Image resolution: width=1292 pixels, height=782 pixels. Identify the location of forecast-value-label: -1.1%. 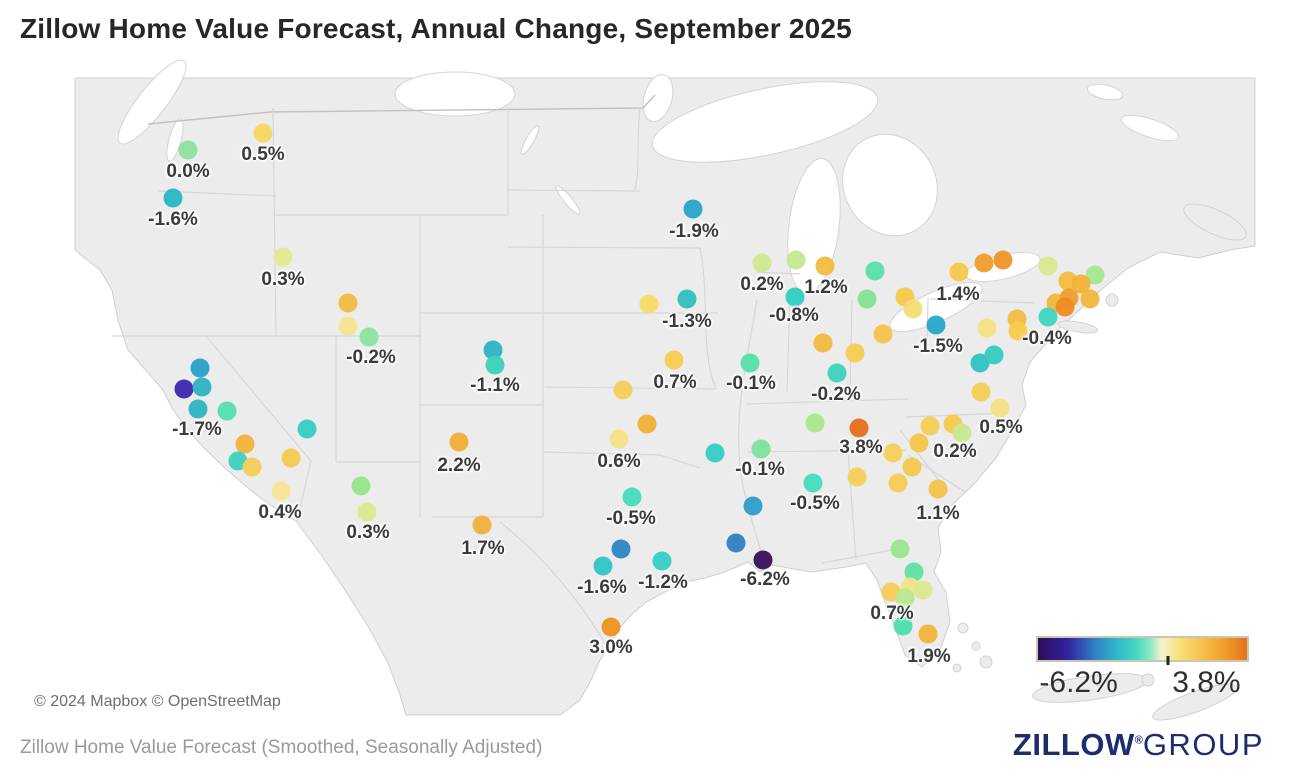
(495, 385).